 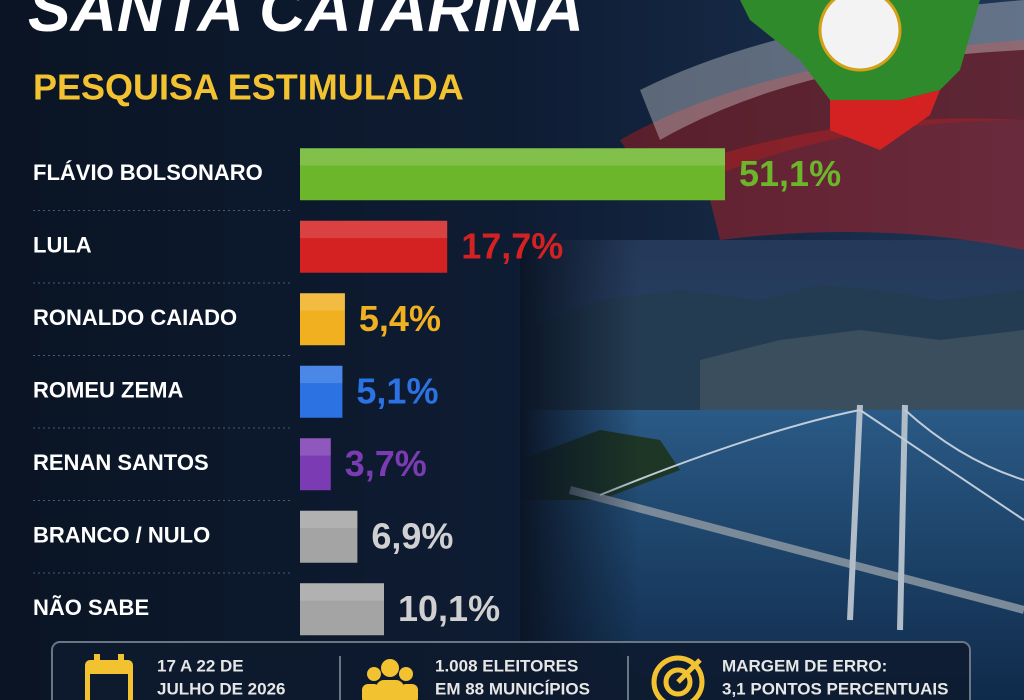 I want to click on value-label: 51,1%, so click(x=790, y=173).